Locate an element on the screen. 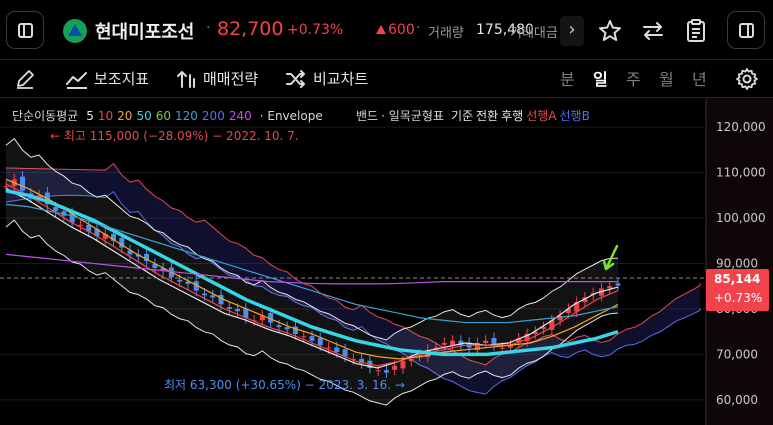 The width and height of the screenshot is (773, 425). ma-period-20: 20 is located at coordinates (125, 116).